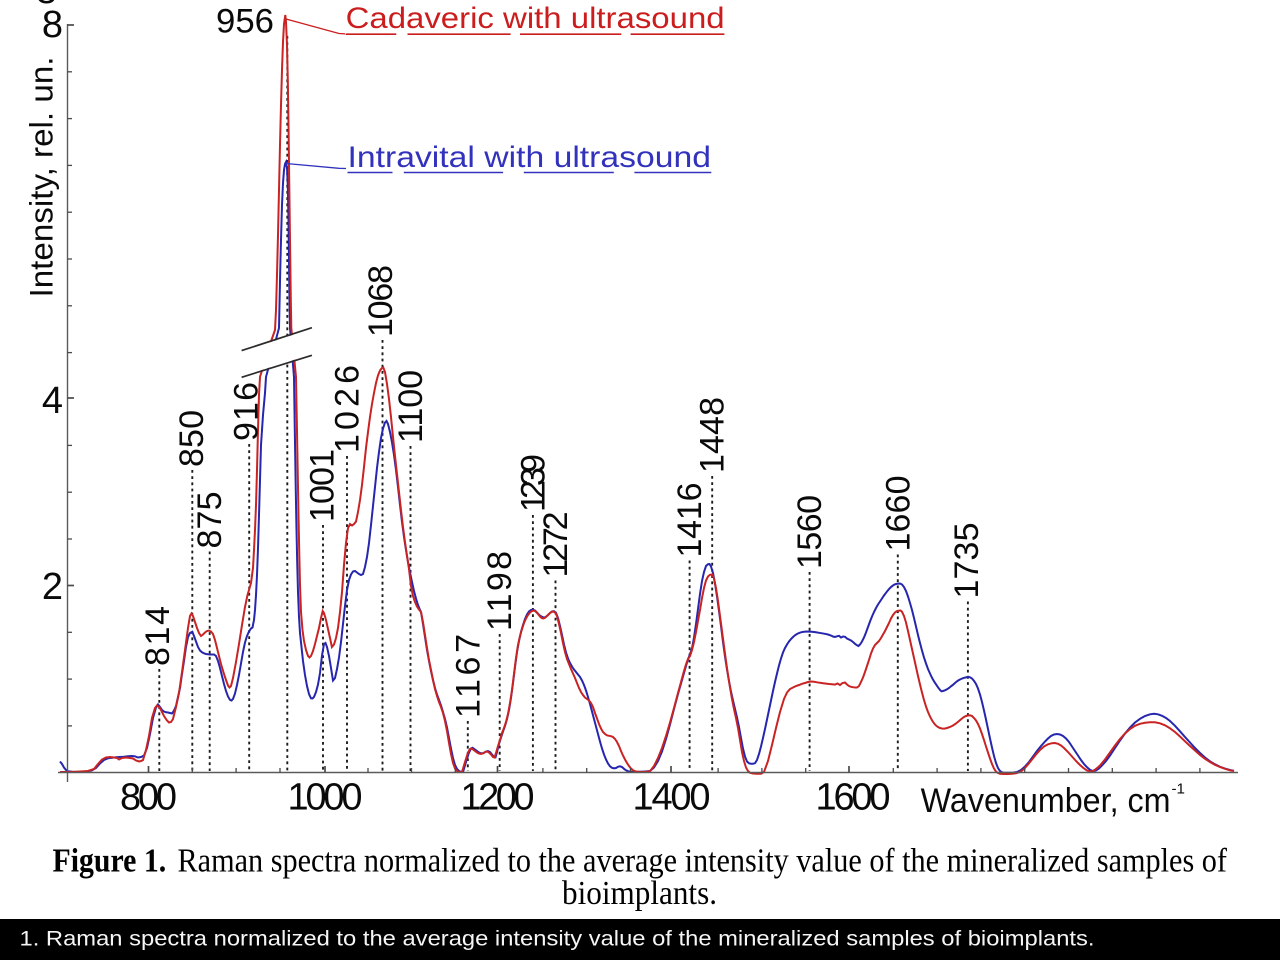 The height and width of the screenshot is (960, 1280). What do you see at coordinates (52, 401) in the screenshot?
I see `svg-text: 4` at bounding box center [52, 401].